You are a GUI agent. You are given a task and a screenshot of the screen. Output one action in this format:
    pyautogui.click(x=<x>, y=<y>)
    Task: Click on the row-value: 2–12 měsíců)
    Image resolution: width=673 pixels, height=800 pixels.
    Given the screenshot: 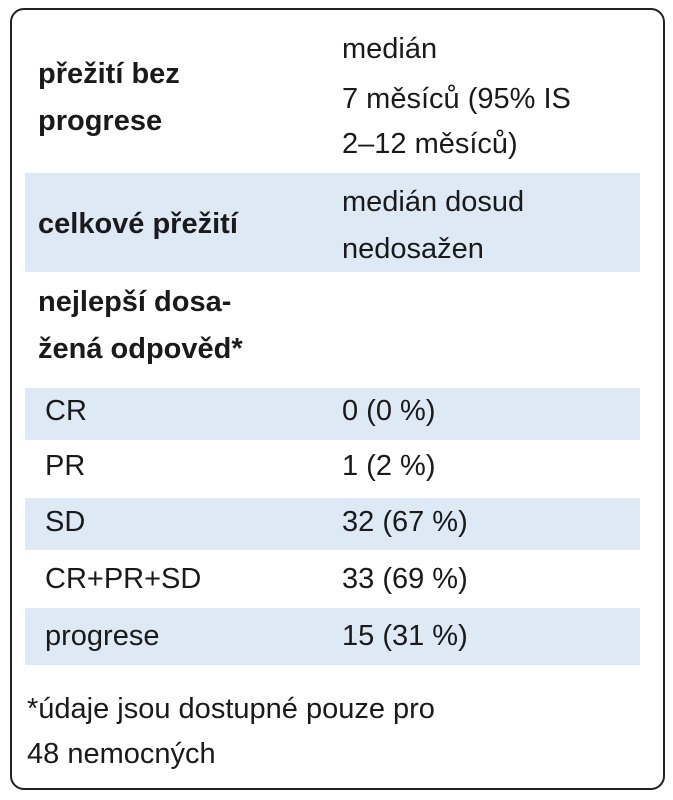 What is the action you would take?
    pyautogui.click(x=430, y=144)
    